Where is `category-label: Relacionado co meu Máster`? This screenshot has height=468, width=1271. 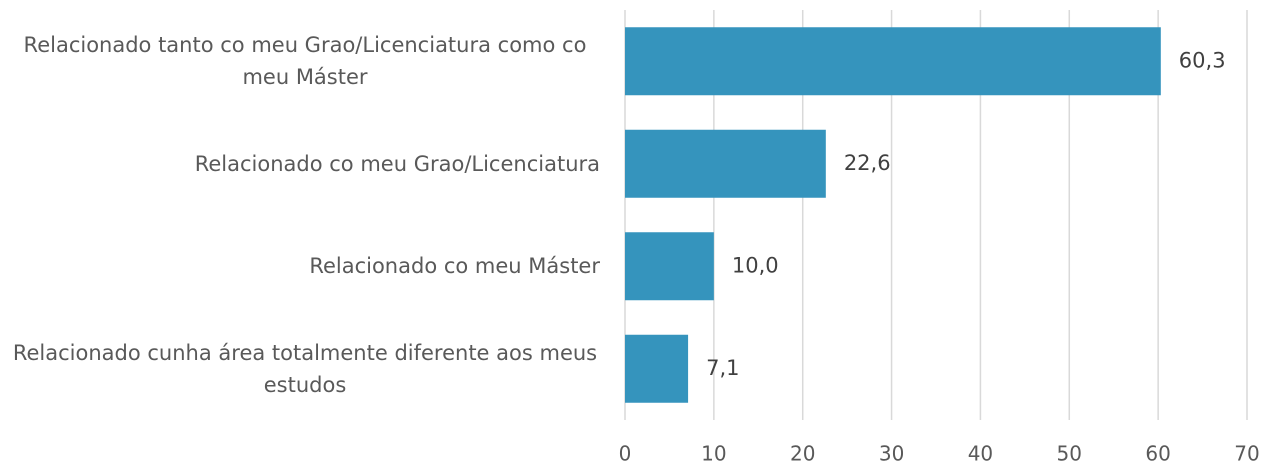
category-label: Relacionado co meu Máster is located at coordinates (454, 266).